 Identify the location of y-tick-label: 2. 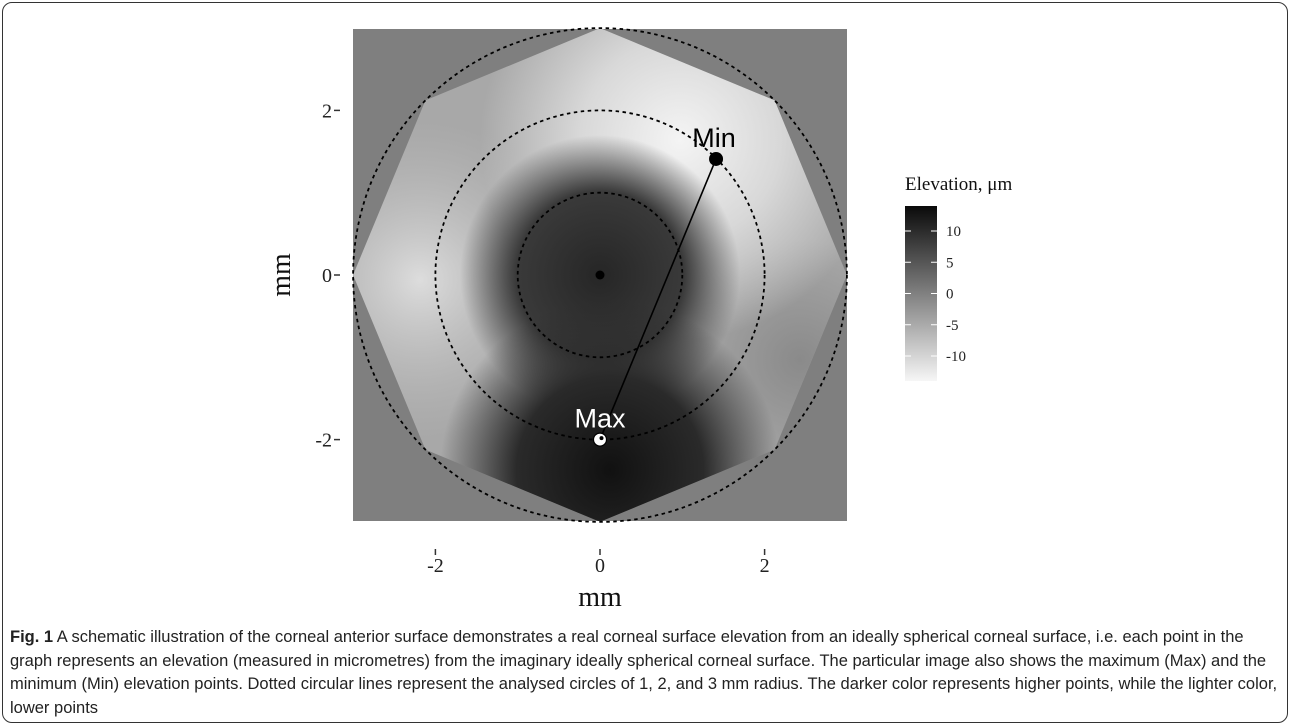
(327, 111).